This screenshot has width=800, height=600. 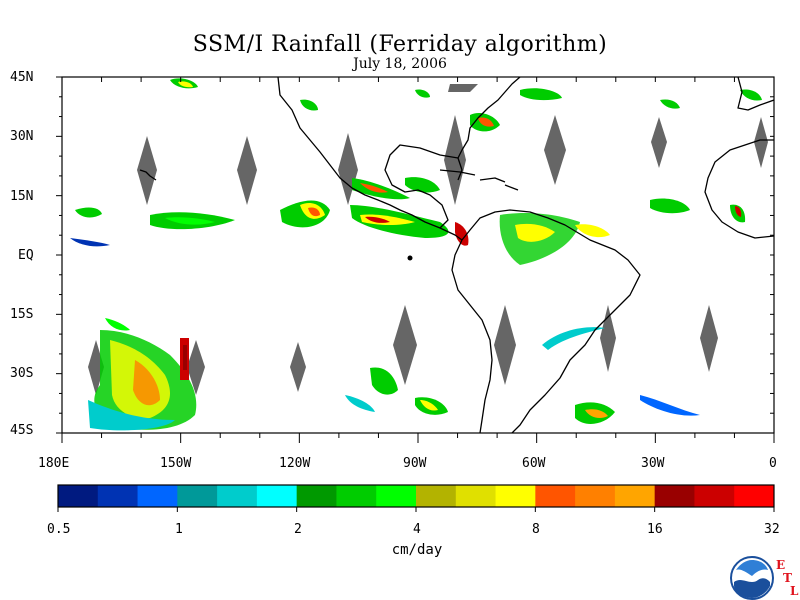 I want to click on etl-letter-t: T, so click(x=787, y=578).